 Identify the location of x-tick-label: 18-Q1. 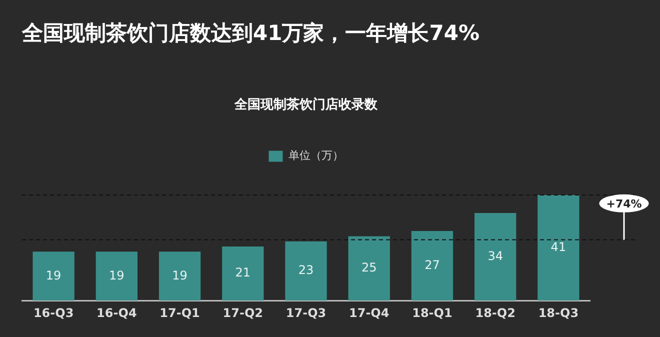
(432, 313).